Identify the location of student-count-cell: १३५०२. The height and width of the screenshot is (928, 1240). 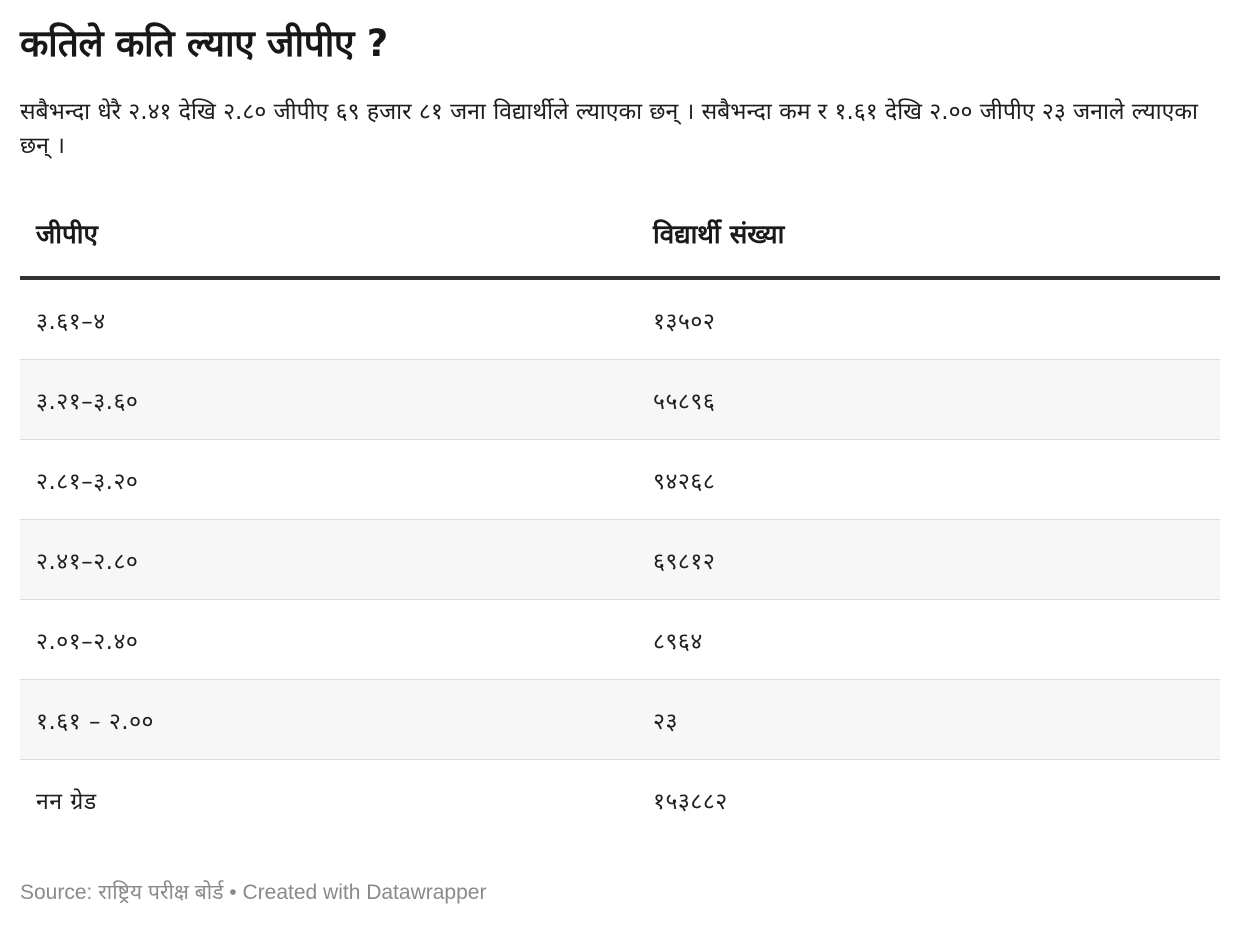
(928, 319).